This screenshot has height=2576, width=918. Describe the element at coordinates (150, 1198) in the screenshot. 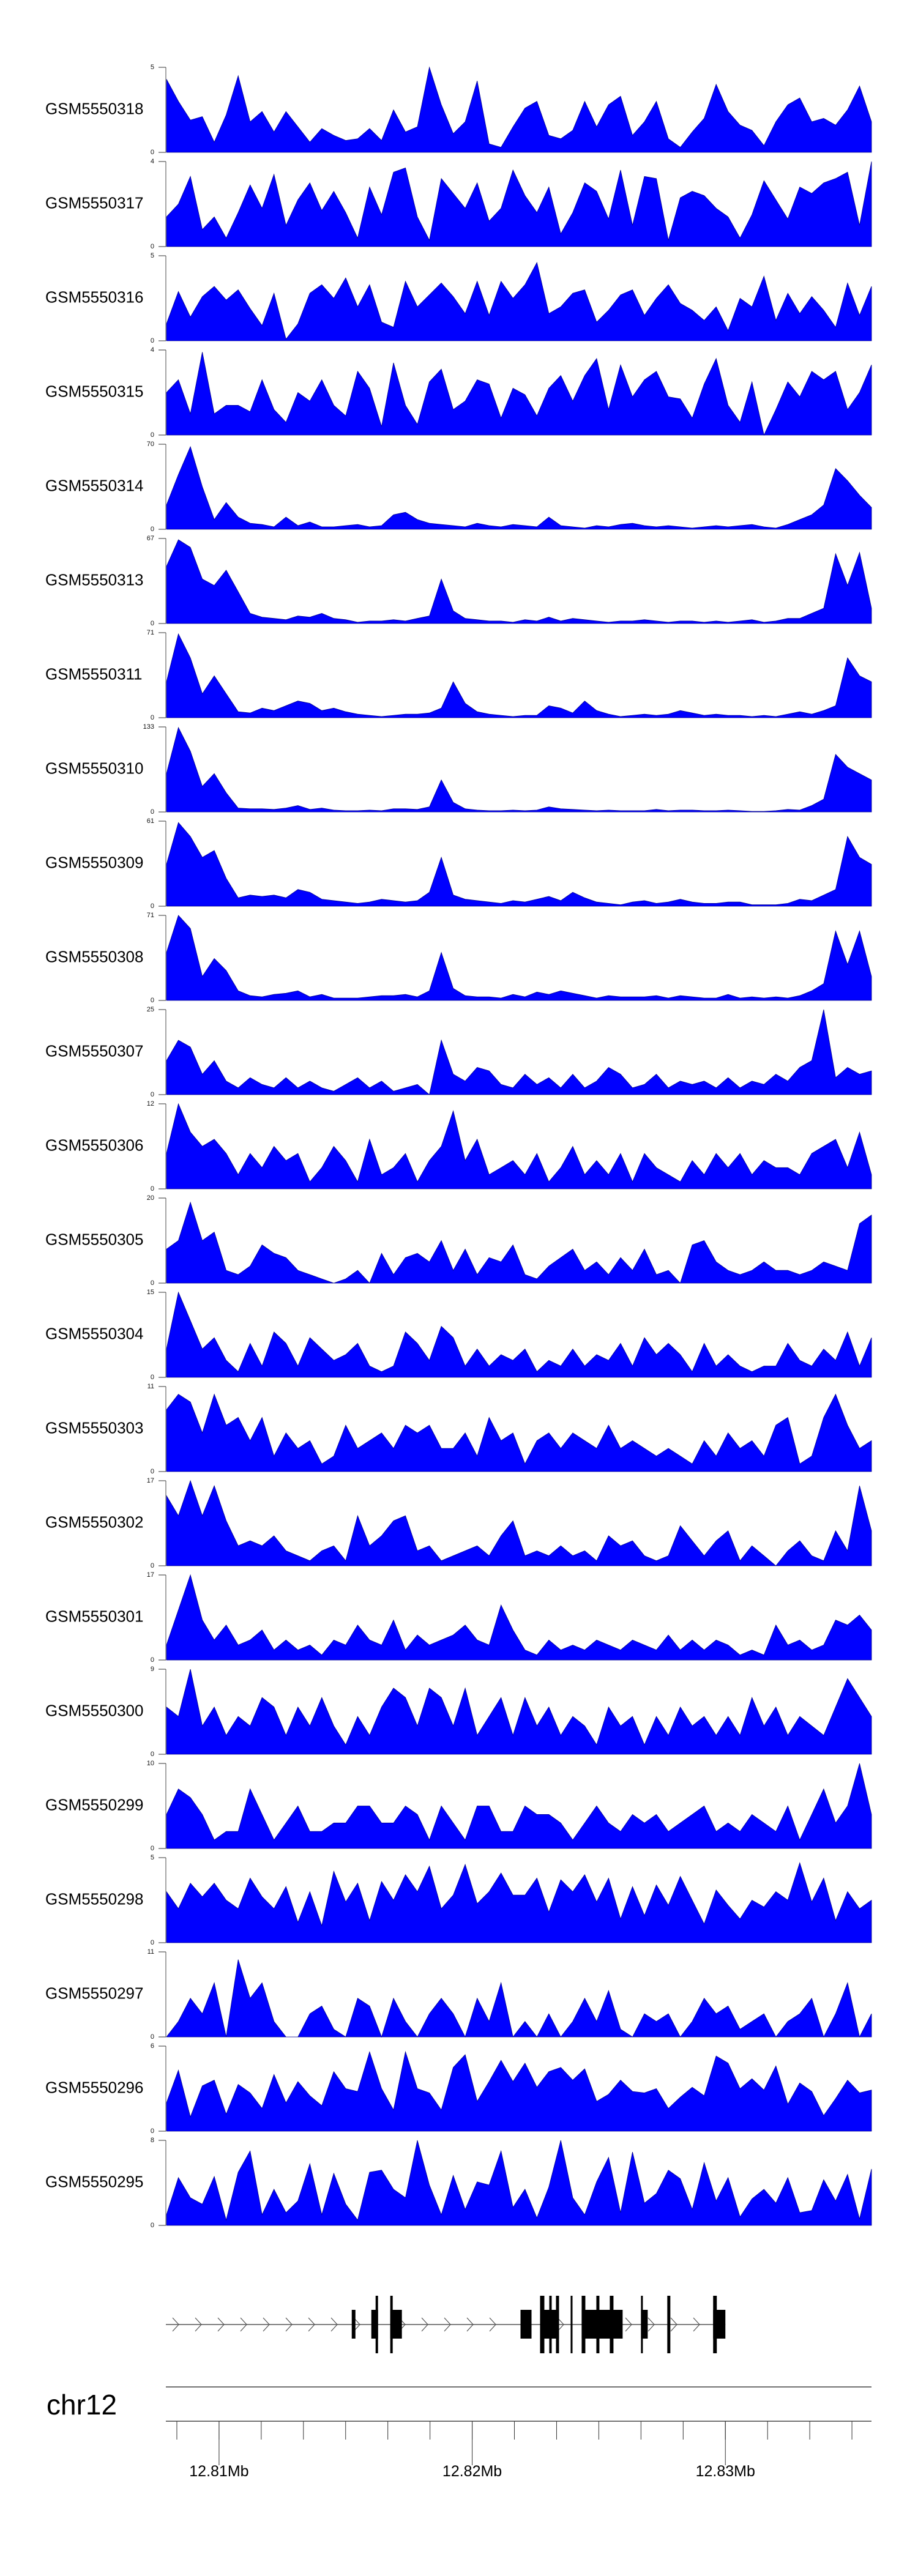

I see `y-tick-label-max: 20` at that location.